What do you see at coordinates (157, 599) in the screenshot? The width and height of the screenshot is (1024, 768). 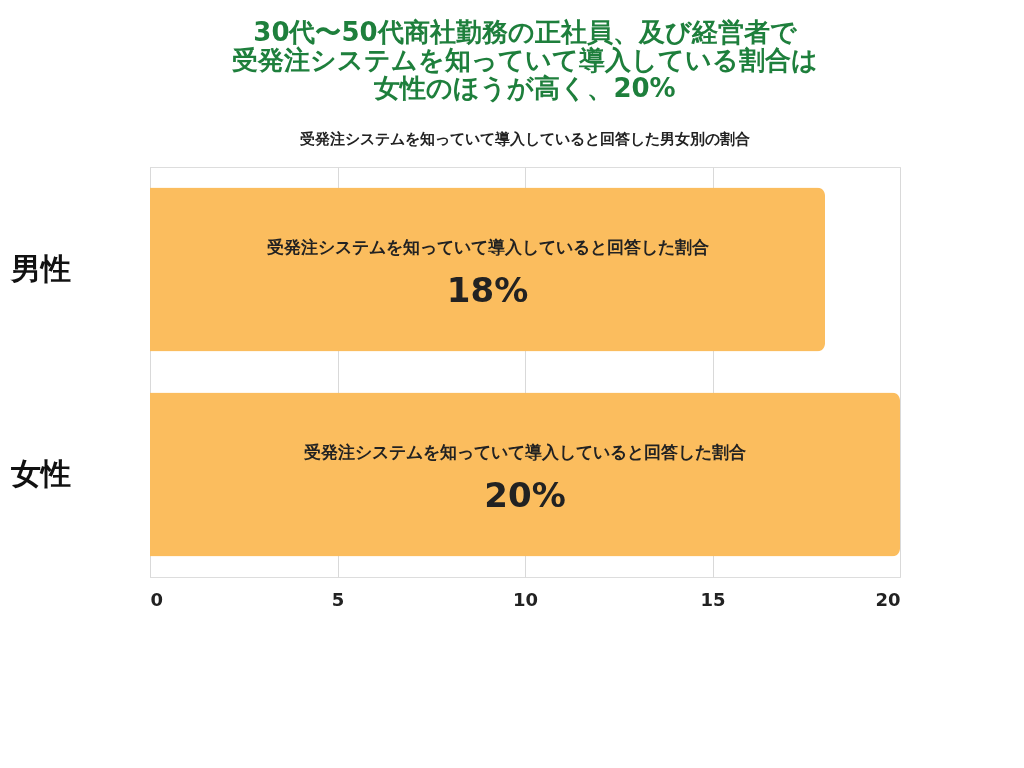 I see `x-tick-label: 0` at bounding box center [157, 599].